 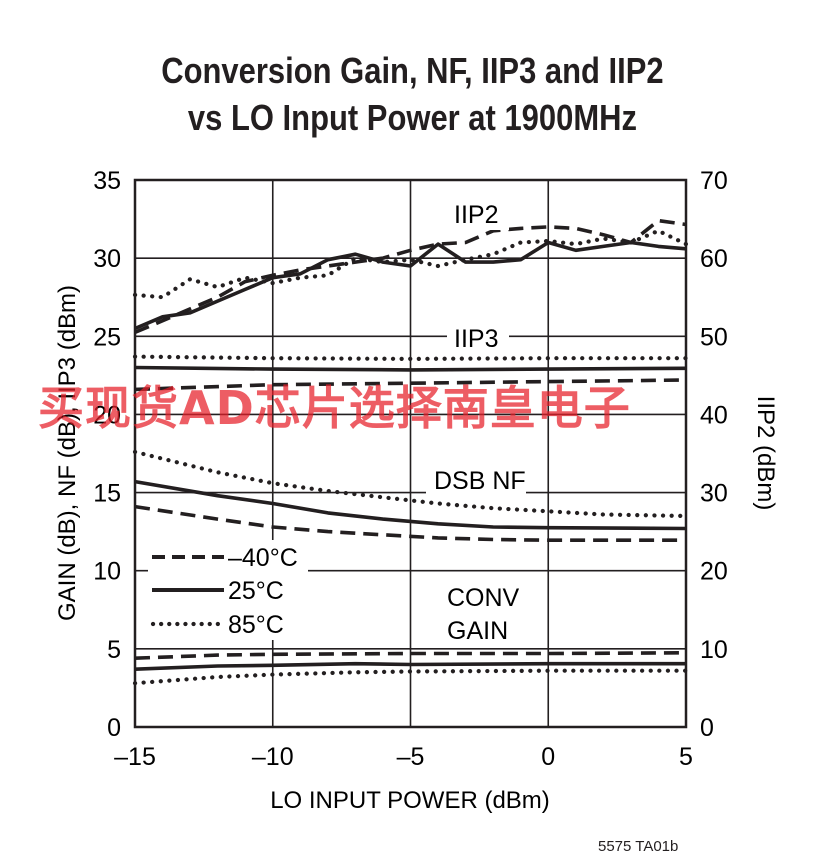 I want to click on annotation-iip3: IIP3, so click(x=476, y=339).